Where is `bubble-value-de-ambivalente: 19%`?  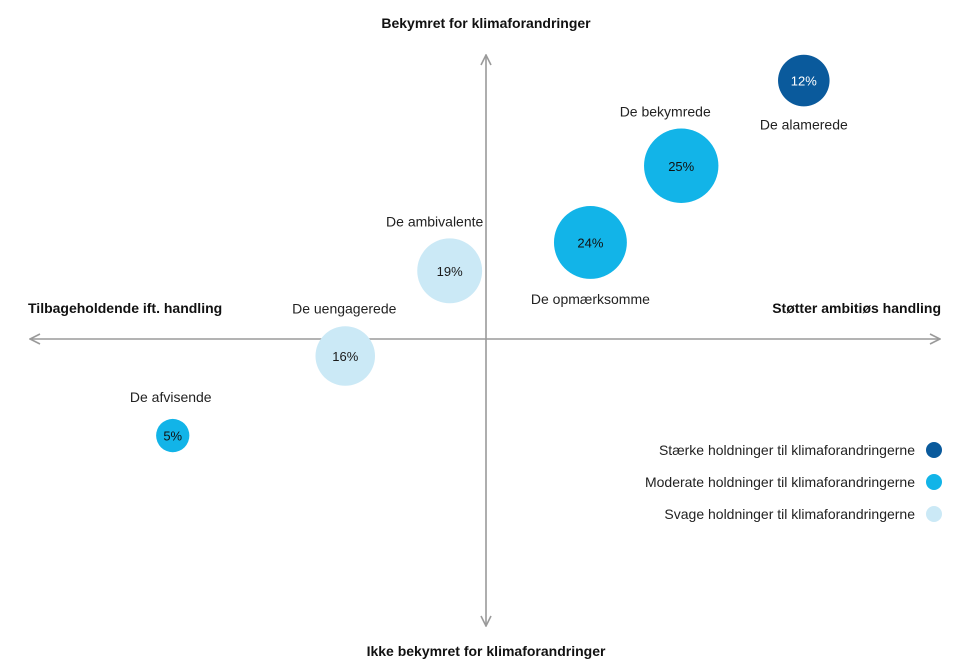 bubble-value-de-ambivalente: 19% is located at coordinates (450, 271).